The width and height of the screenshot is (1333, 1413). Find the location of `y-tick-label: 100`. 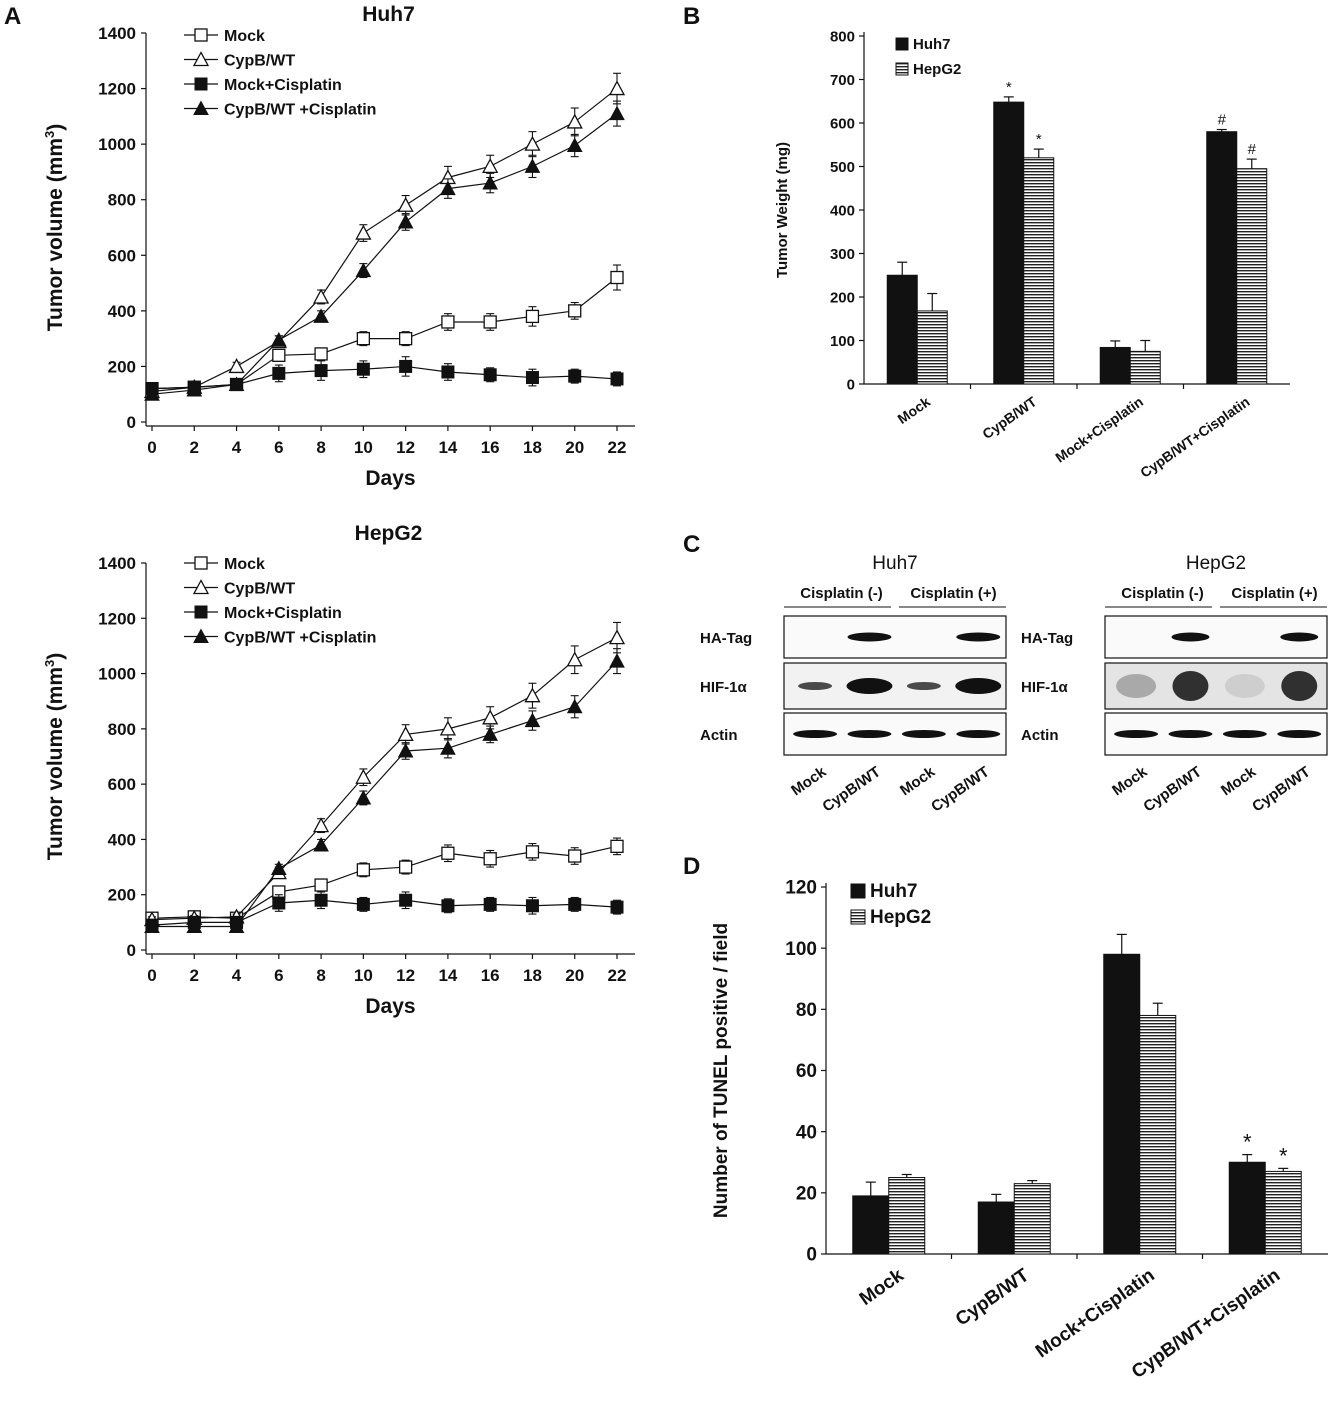

y-tick-label: 100 is located at coordinates (801, 949).